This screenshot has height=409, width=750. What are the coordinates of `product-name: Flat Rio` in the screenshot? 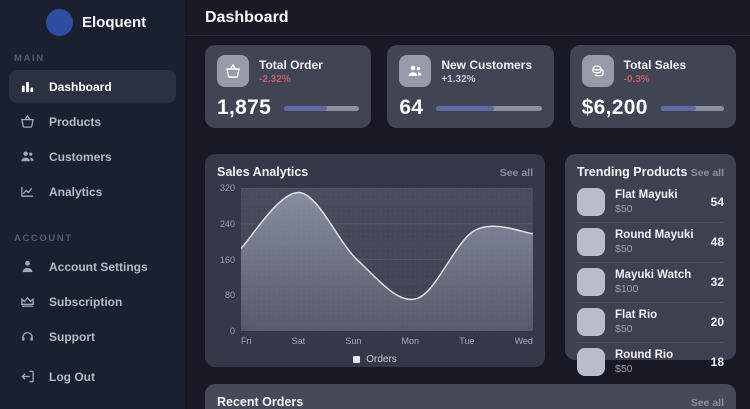 It's located at (636, 315).